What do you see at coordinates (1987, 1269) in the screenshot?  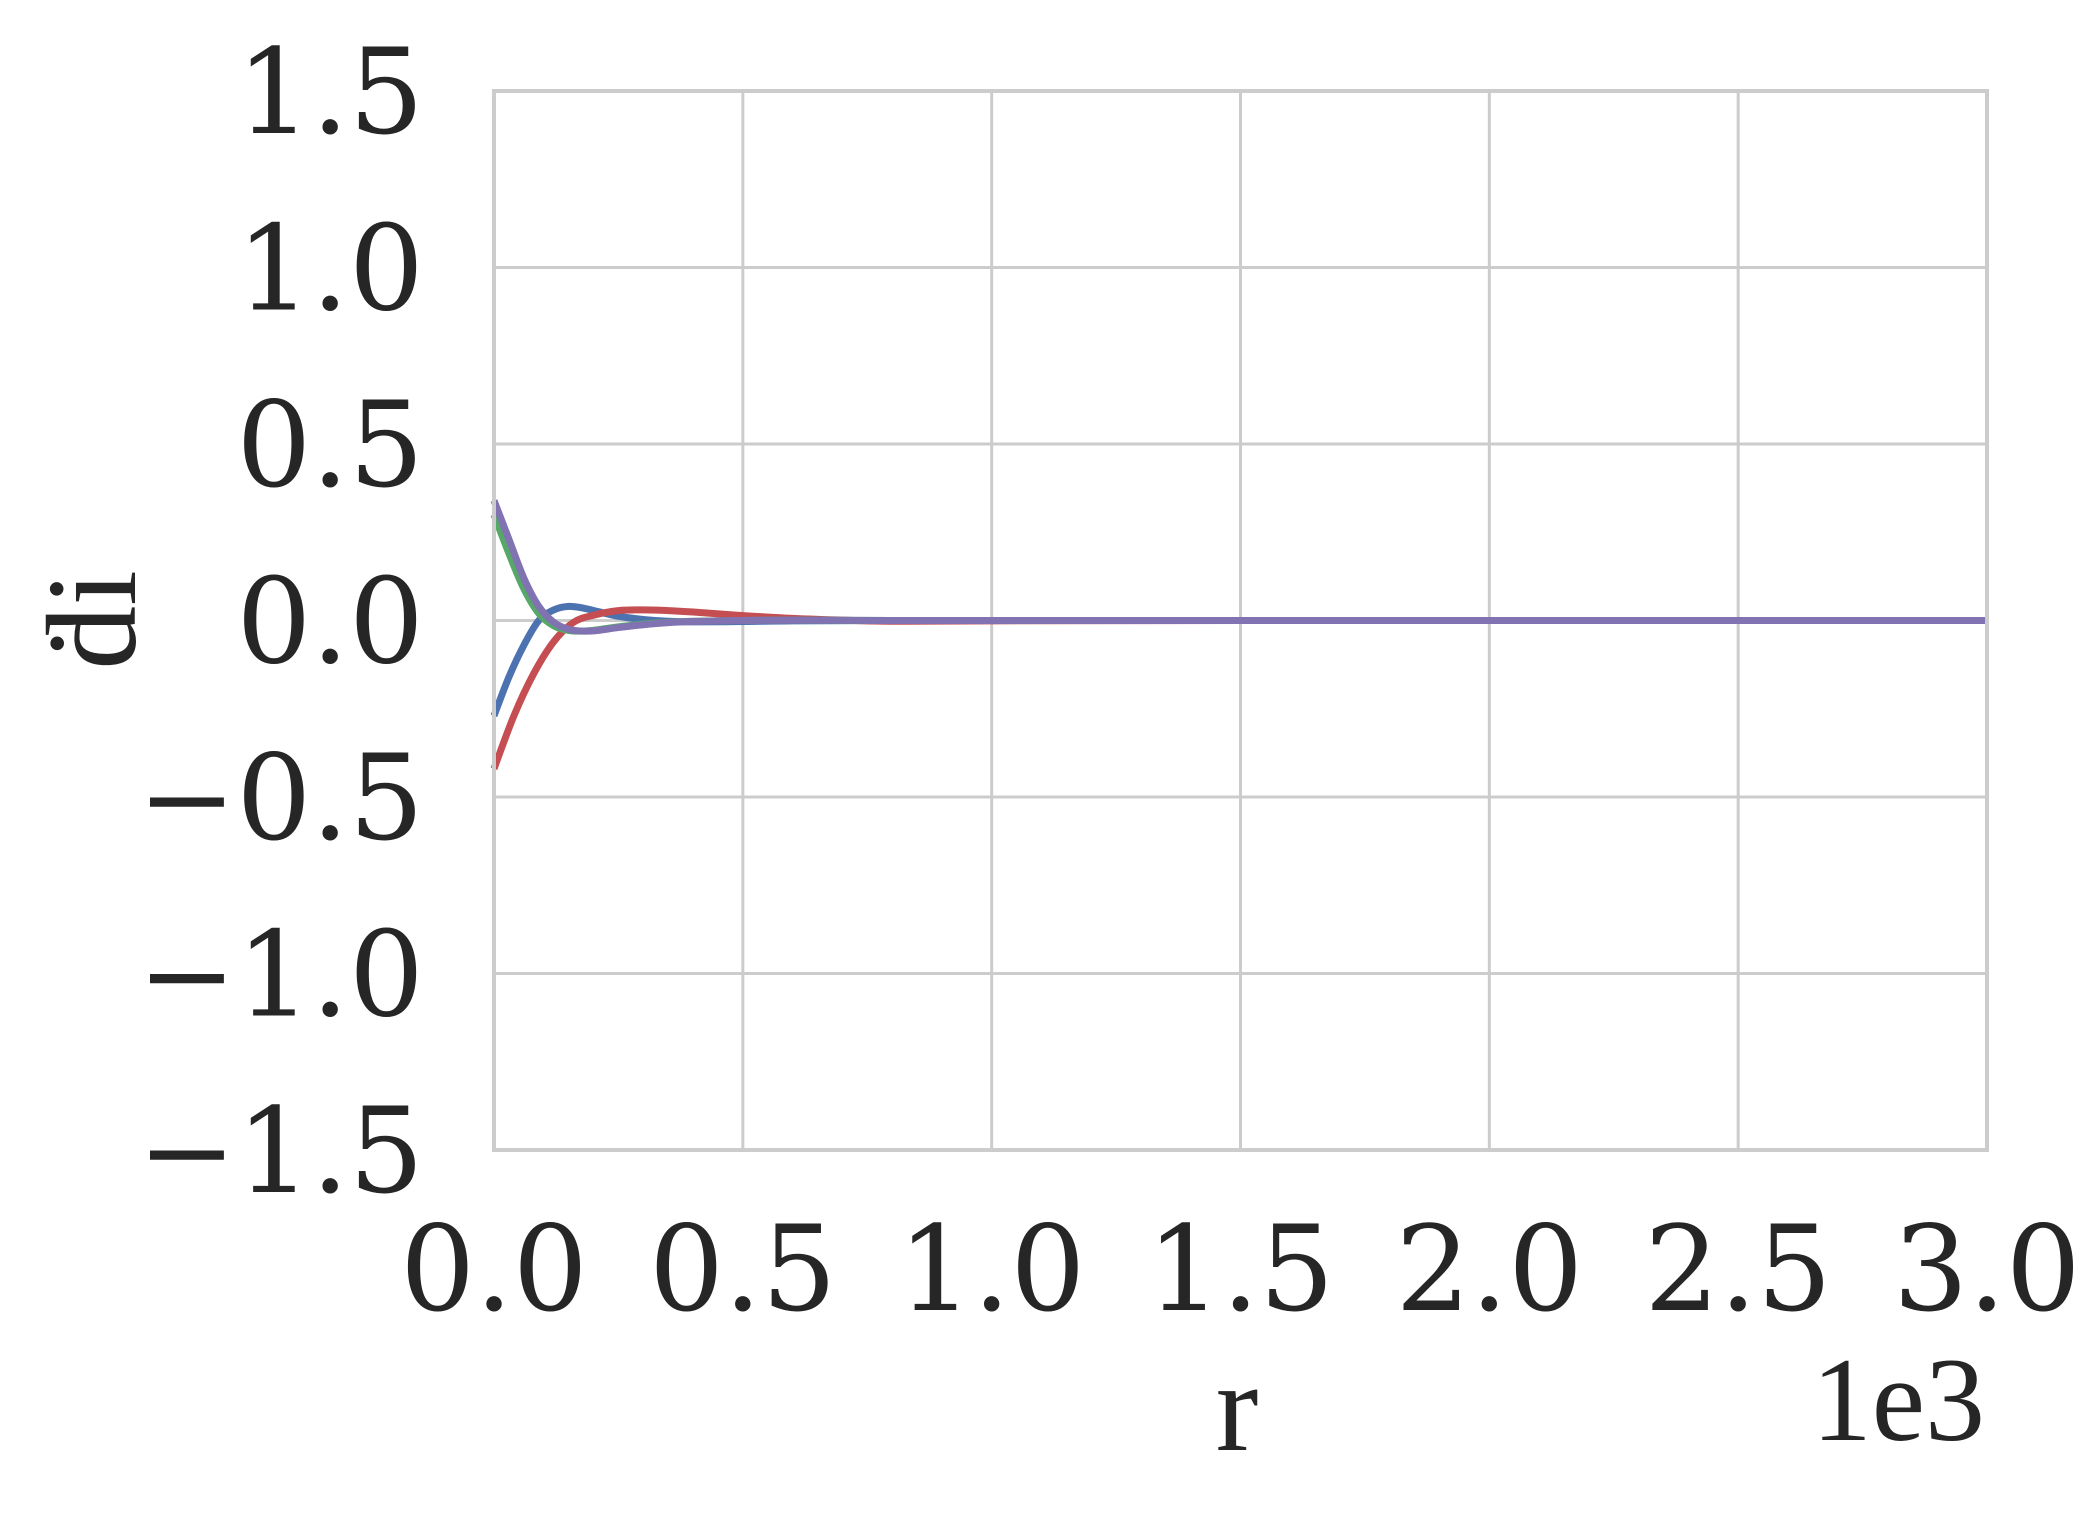 I see `x-tick-label: 3.0` at bounding box center [1987, 1269].